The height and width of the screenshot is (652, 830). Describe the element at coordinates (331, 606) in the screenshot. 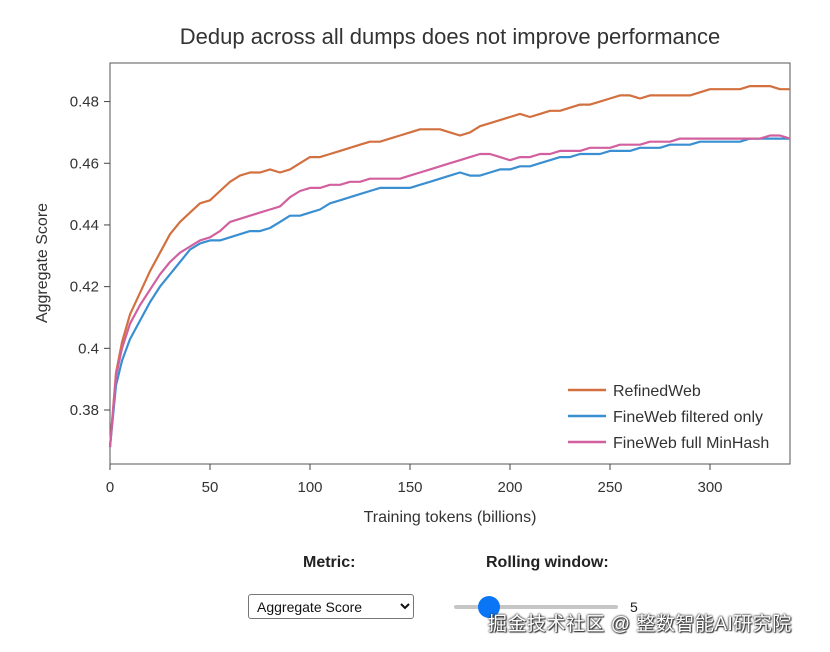

I see `metric-select: Aggregate Score` at that location.